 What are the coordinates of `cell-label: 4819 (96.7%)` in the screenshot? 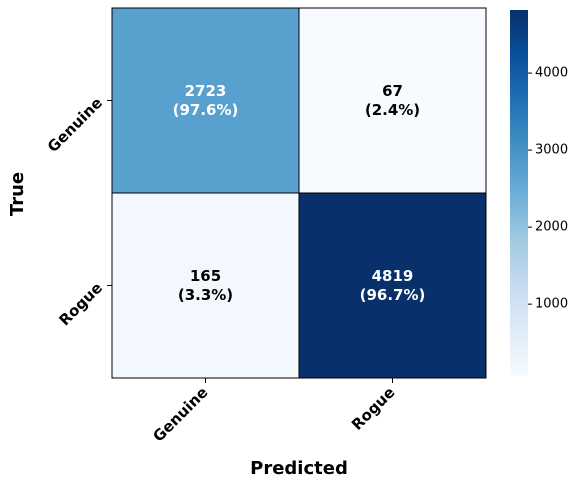 It's located at (392, 285).